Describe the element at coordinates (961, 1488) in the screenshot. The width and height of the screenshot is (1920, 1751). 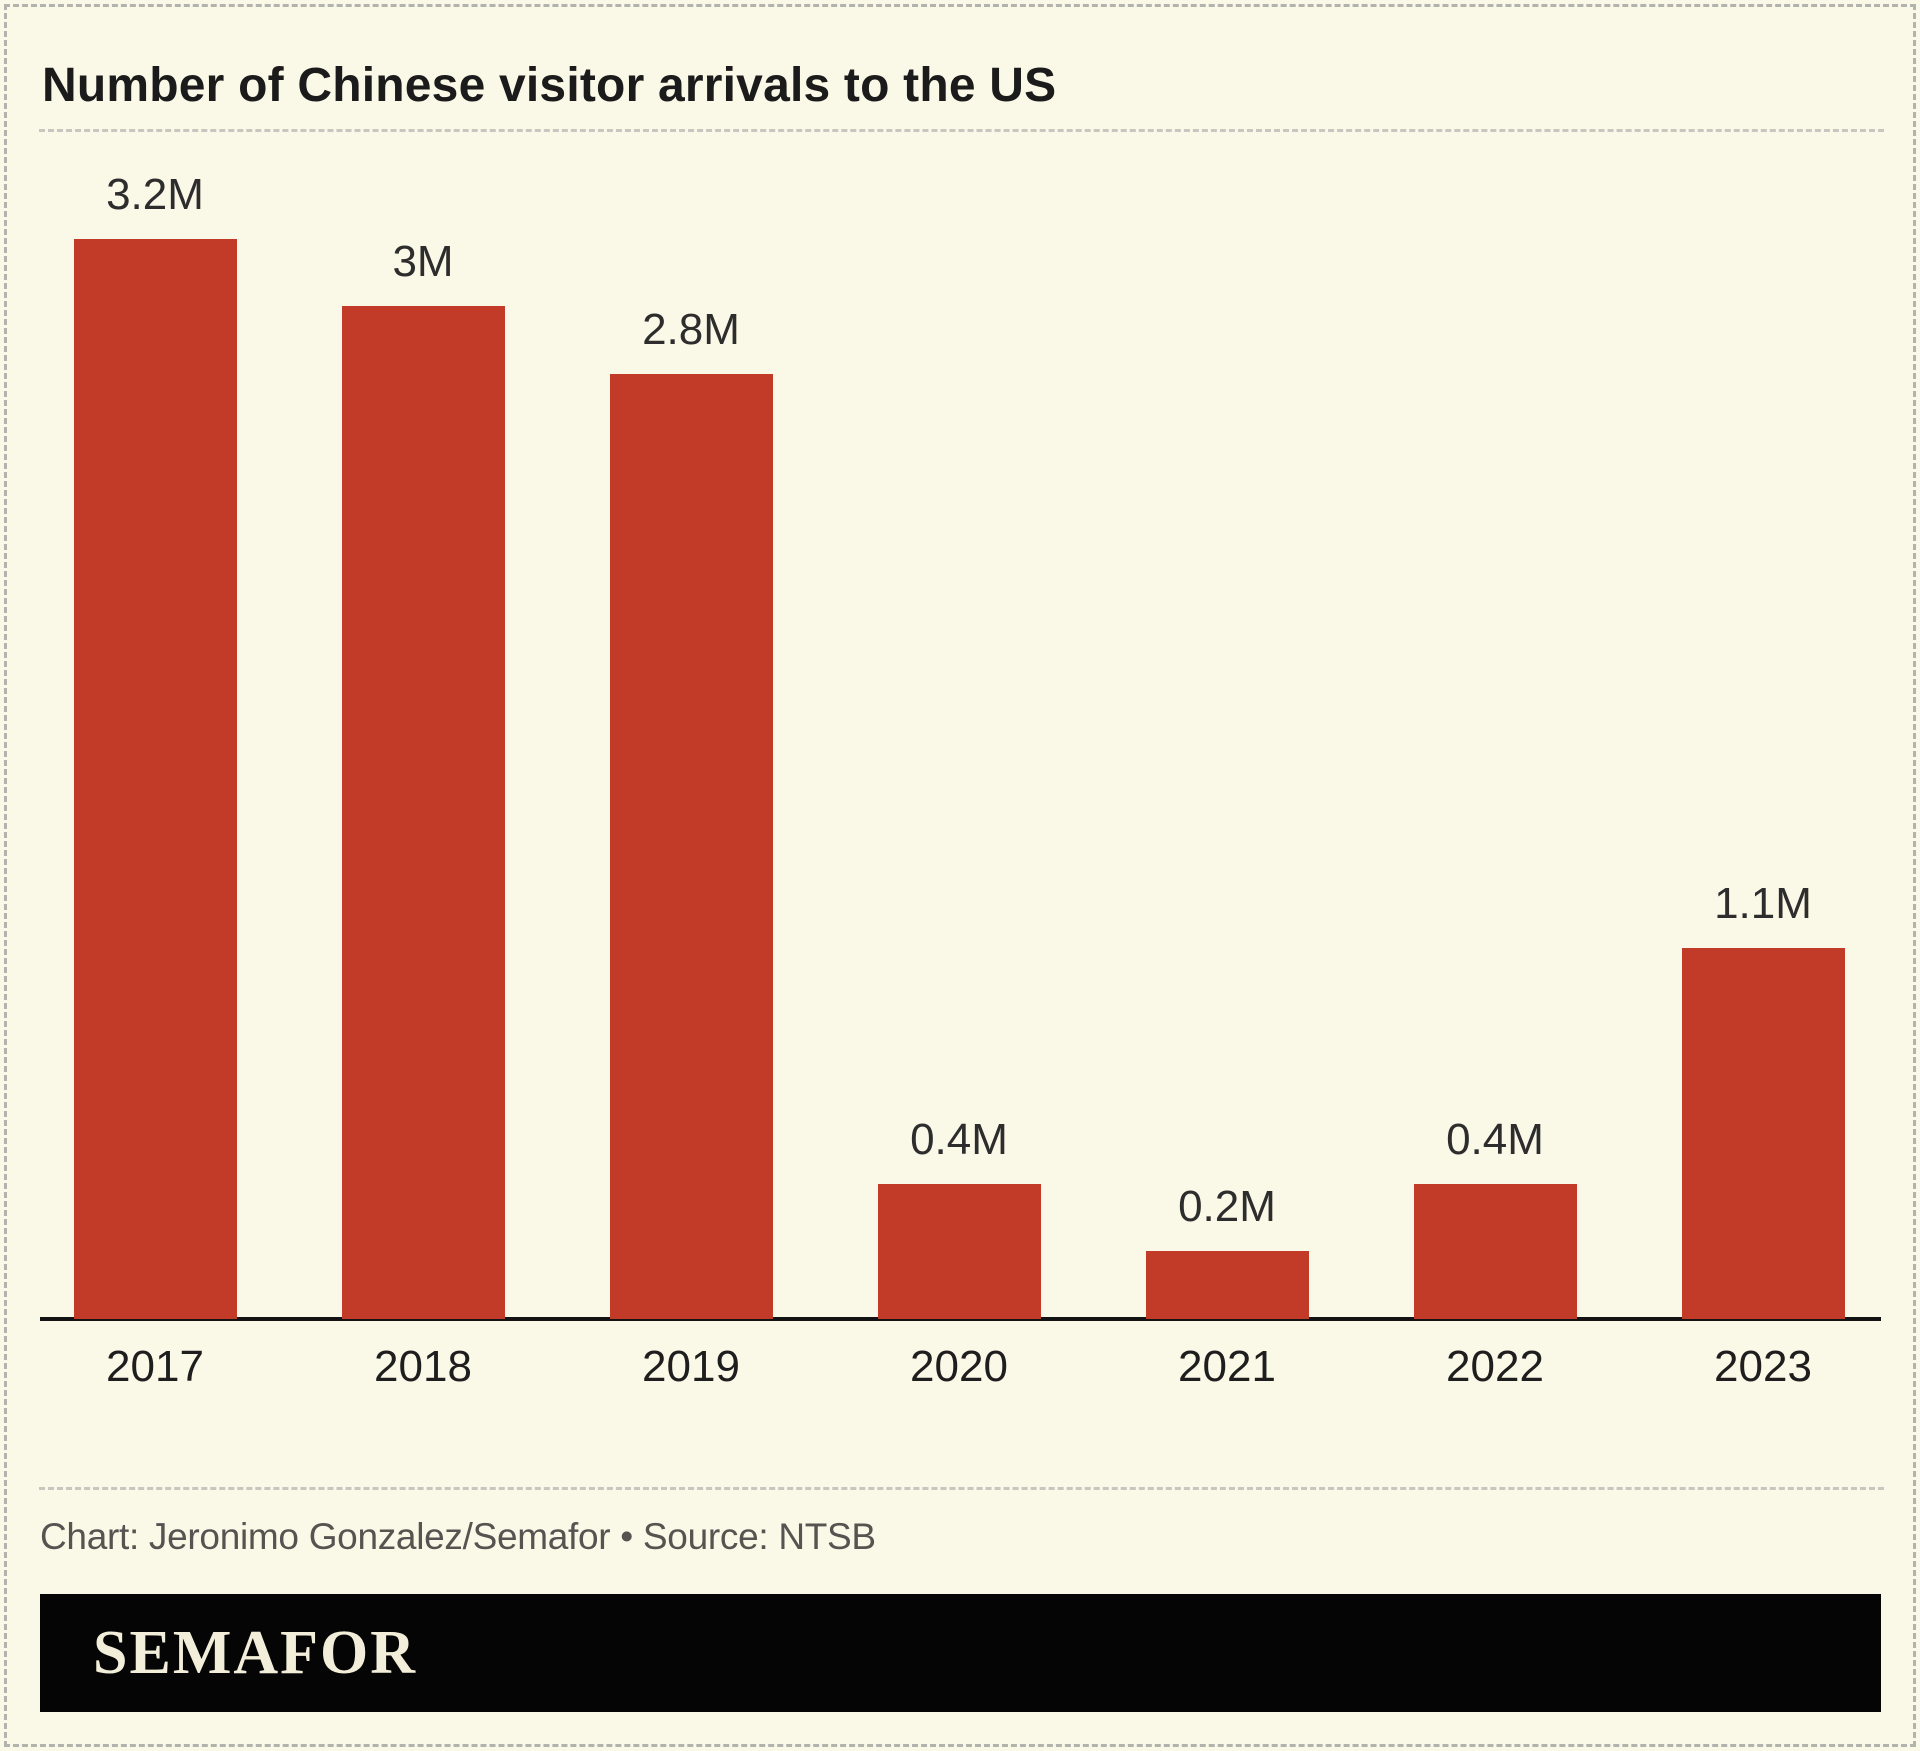
I see `separator-above-credit` at that location.